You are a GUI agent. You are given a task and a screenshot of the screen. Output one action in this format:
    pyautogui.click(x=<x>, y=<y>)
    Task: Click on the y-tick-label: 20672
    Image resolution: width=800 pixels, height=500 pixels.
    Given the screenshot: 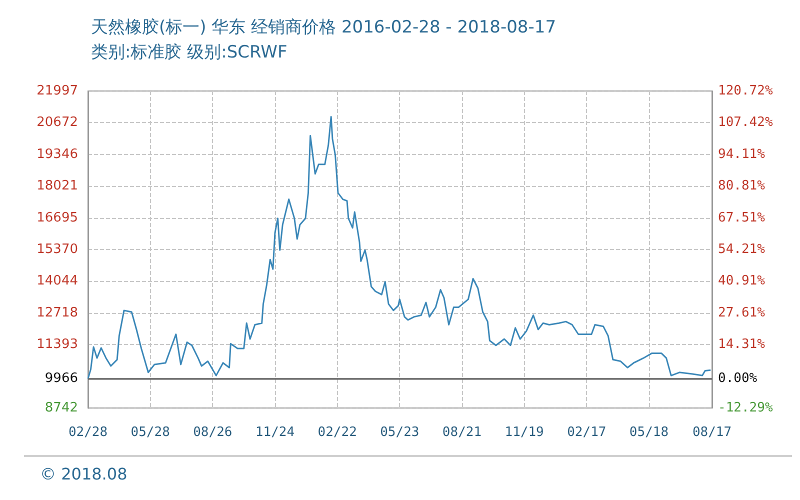 What is the action you would take?
    pyautogui.click(x=57, y=122)
    